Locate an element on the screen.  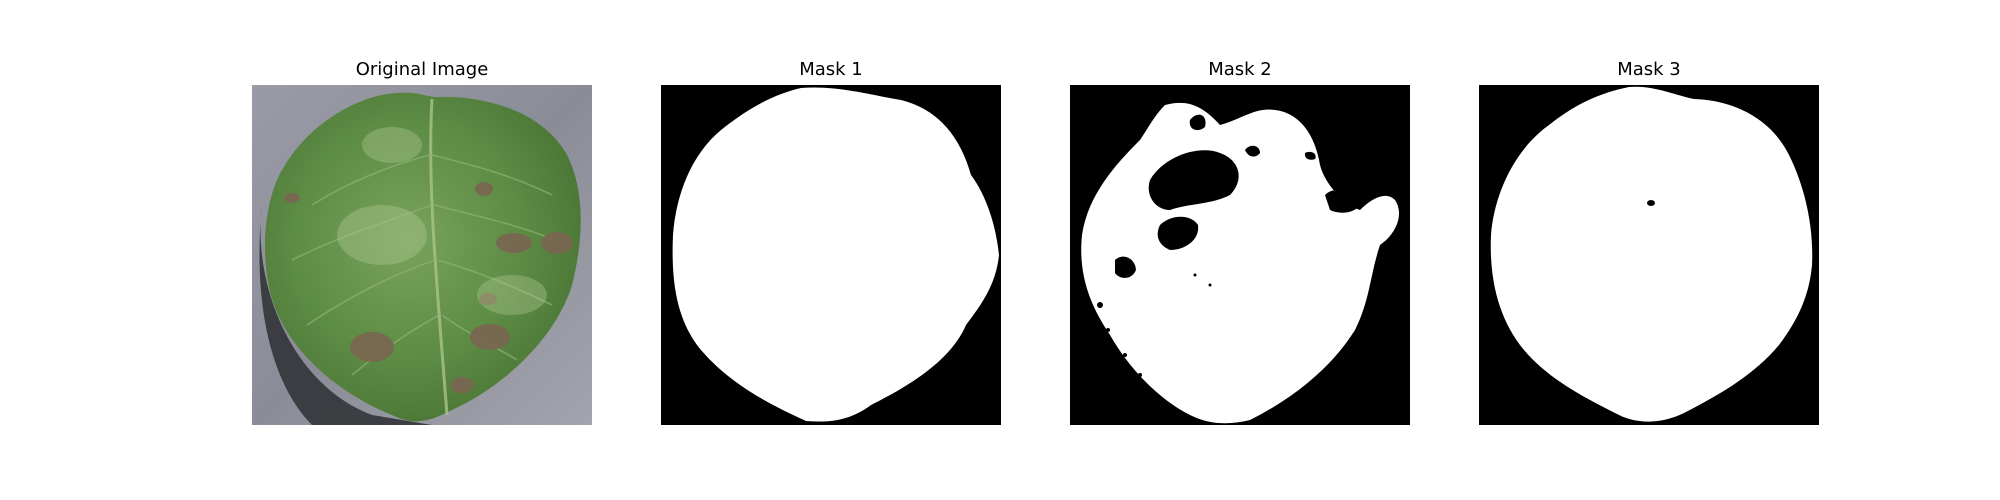
lesion-spots is located at coordinates (428, 287).